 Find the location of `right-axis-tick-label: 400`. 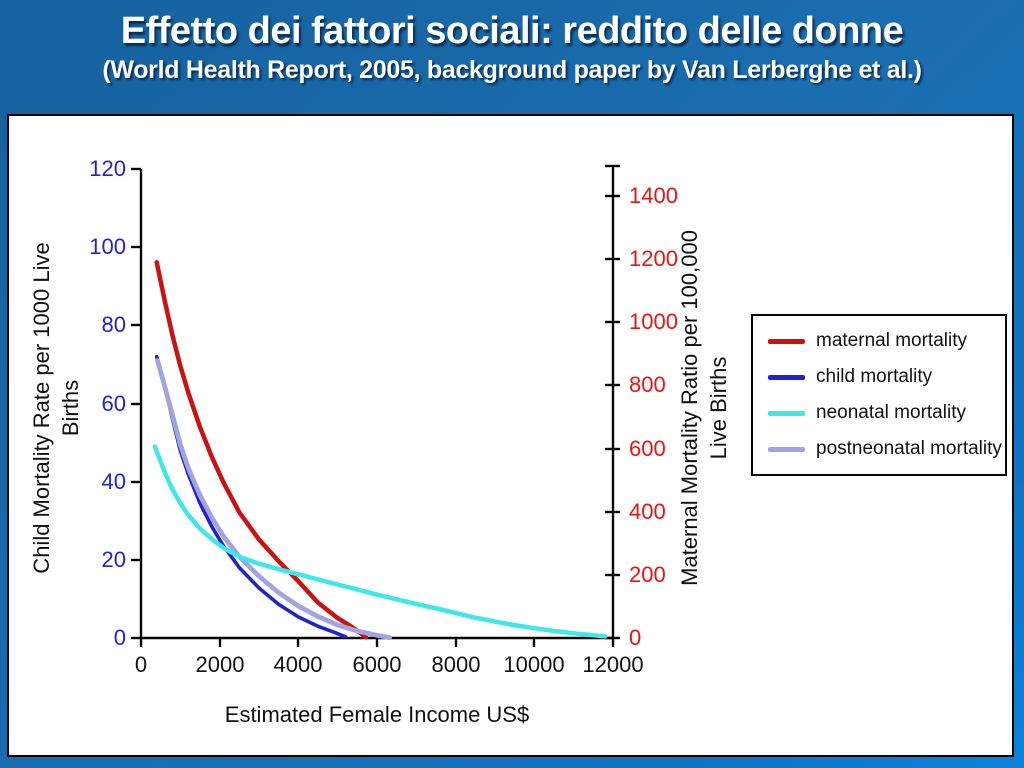

right-axis-tick-label: 400 is located at coordinates (647, 511).